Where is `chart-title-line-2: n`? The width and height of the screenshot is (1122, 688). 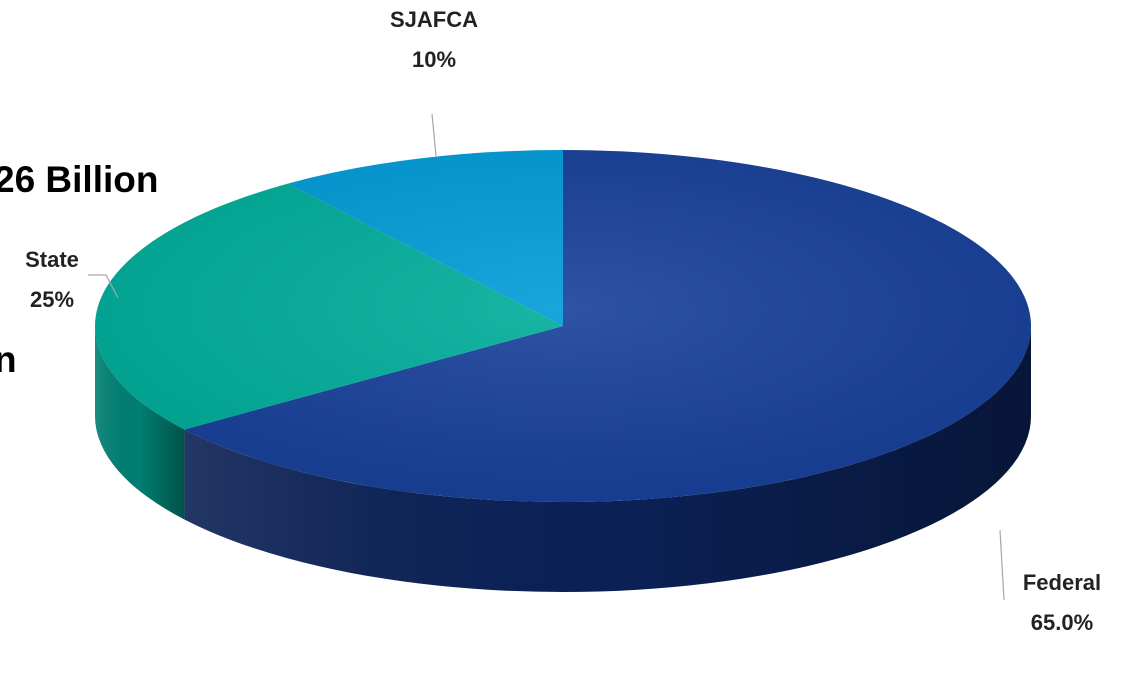 chart-title-line-2: n is located at coordinates (8, 359).